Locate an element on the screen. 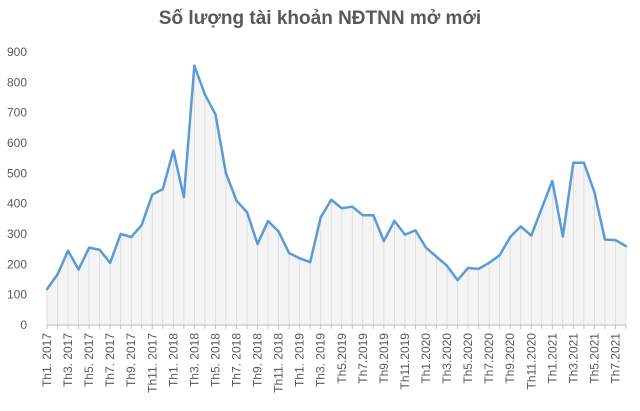  x-tick-label: Th9.2019 is located at coordinates (384, 358).